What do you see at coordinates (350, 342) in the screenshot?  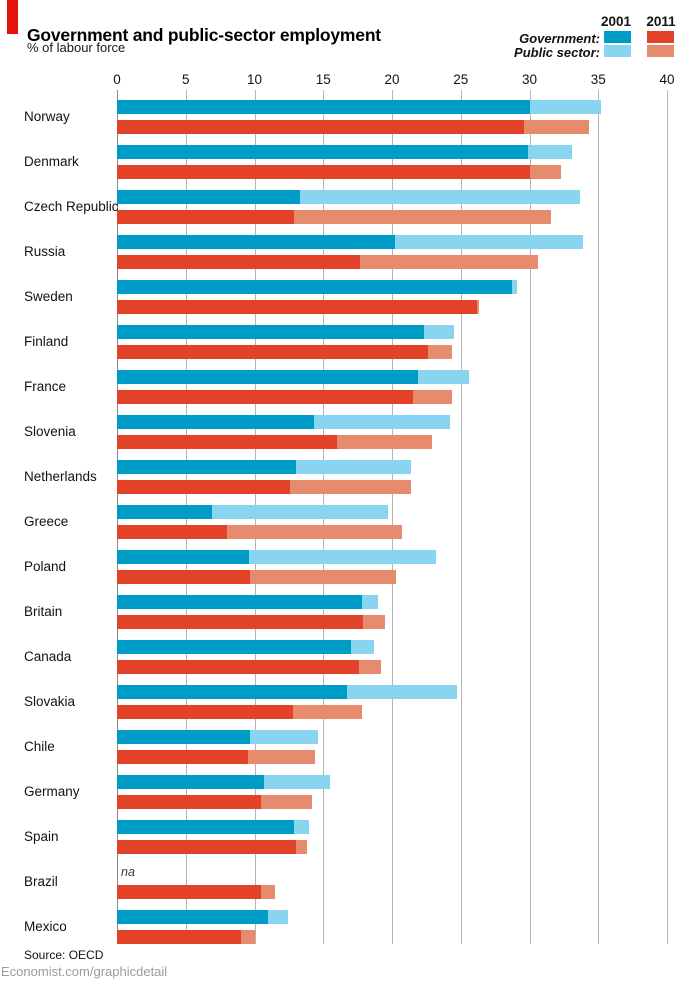 I see `country-row-finland: Finland` at bounding box center [350, 342].